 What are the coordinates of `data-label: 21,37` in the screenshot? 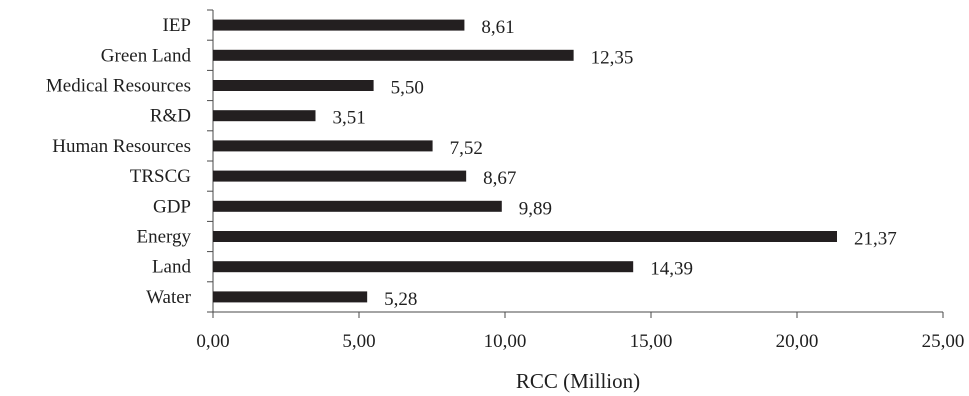 It's located at (875, 239).